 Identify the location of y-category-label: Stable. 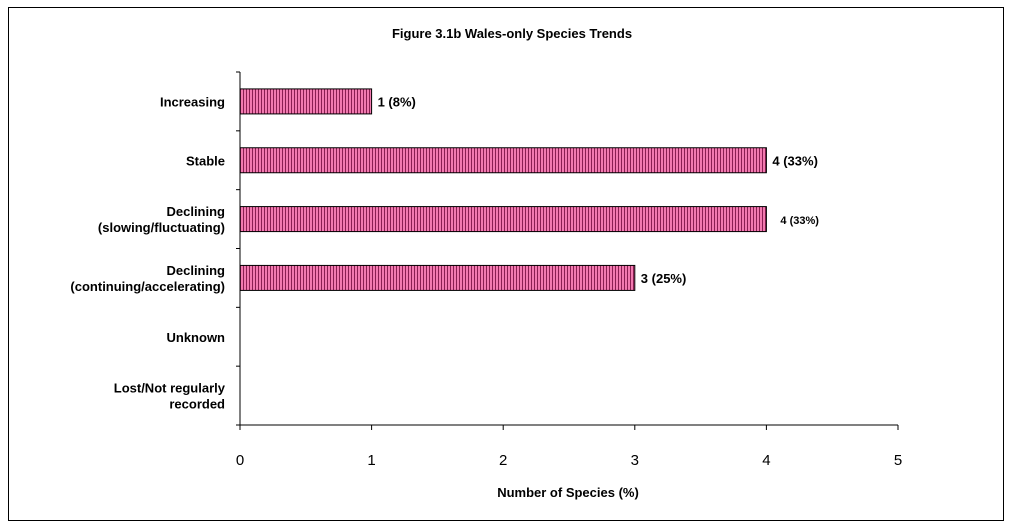
(205, 160).